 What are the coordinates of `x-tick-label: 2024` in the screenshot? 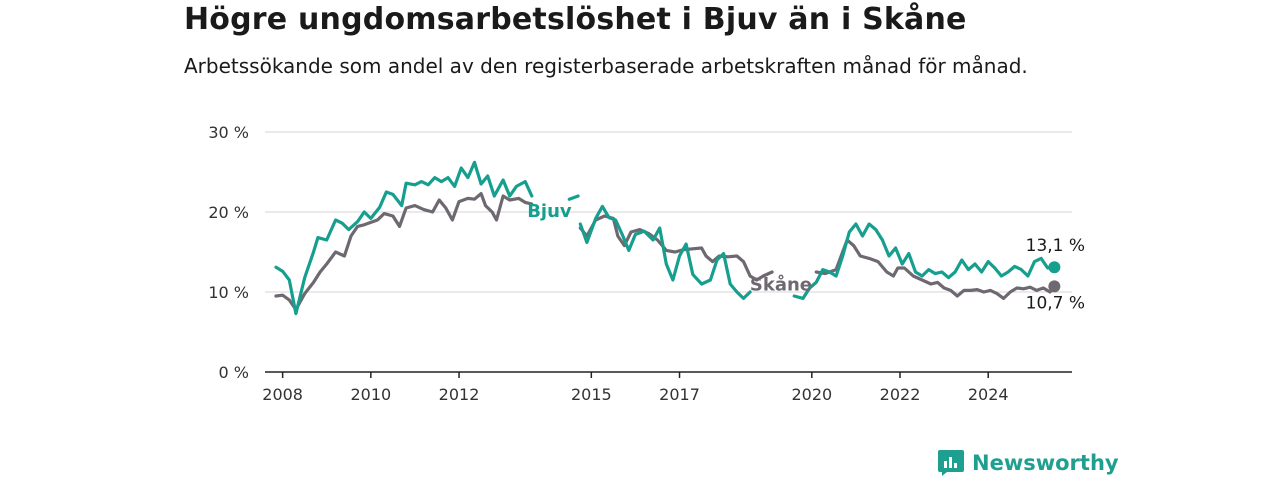 It's located at (988, 394).